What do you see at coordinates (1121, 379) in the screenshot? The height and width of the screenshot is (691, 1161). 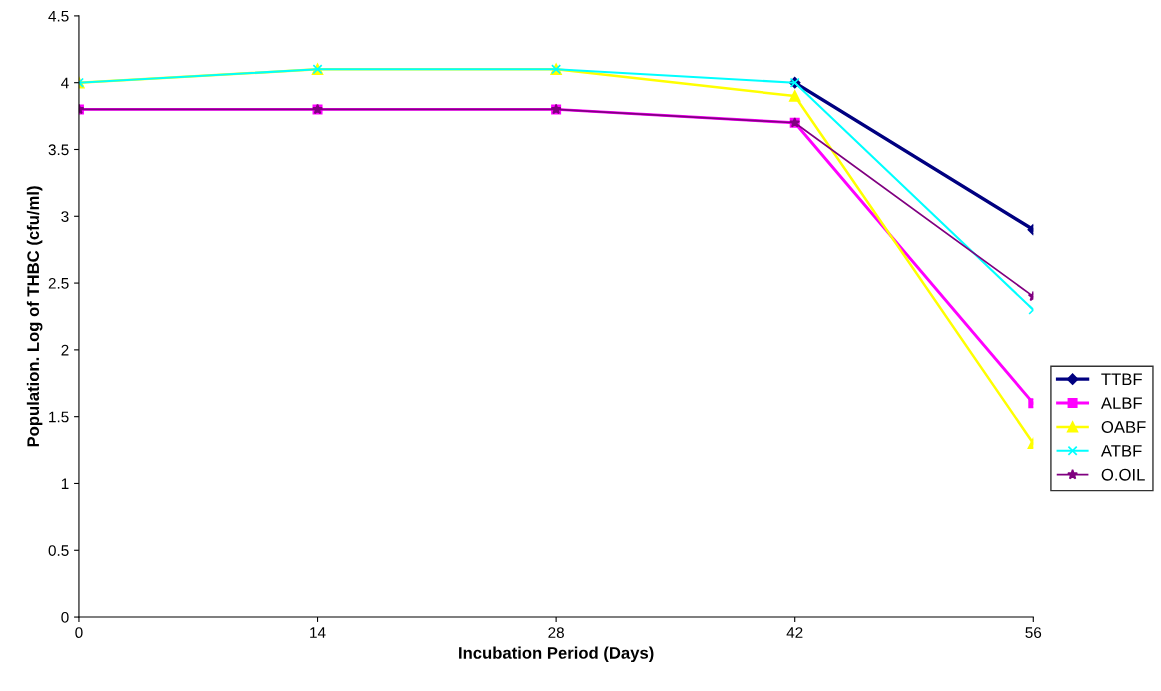 I see `legend-label: TTBF` at bounding box center [1121, 379].